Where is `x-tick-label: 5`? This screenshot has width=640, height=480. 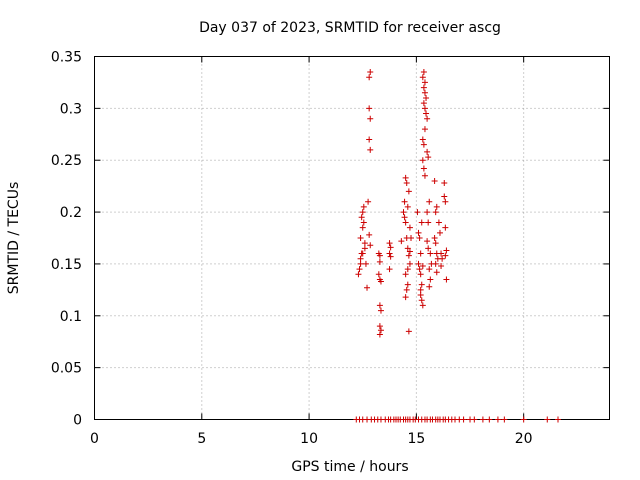
x-tick-label: 5 is located at coordinates (201, 439).